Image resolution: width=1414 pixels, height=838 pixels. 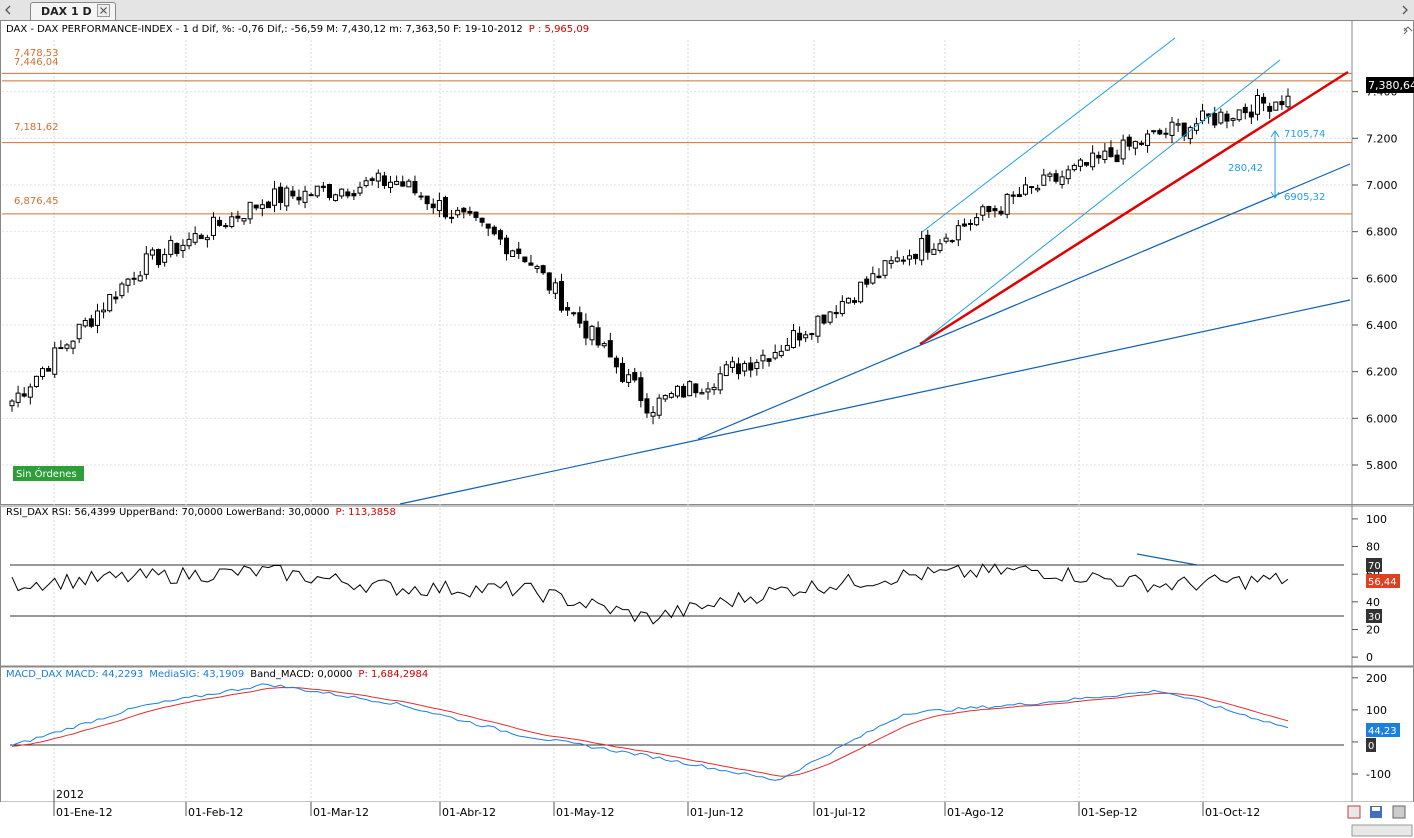 I want to click on scroll-left-icon, so click(x=8, y=10).